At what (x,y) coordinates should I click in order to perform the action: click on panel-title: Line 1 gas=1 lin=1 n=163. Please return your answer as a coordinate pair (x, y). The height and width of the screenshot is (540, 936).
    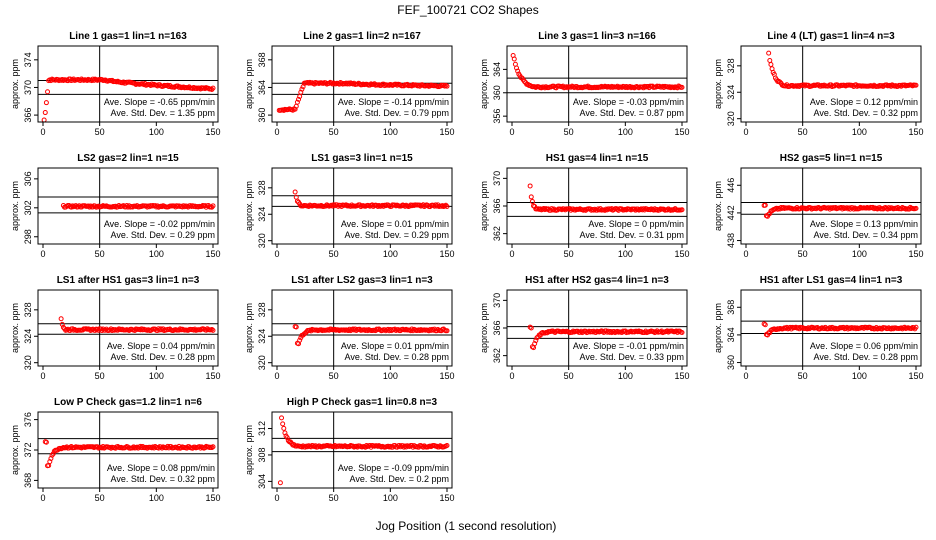
    Looking at the image, I should click on (128, 36).